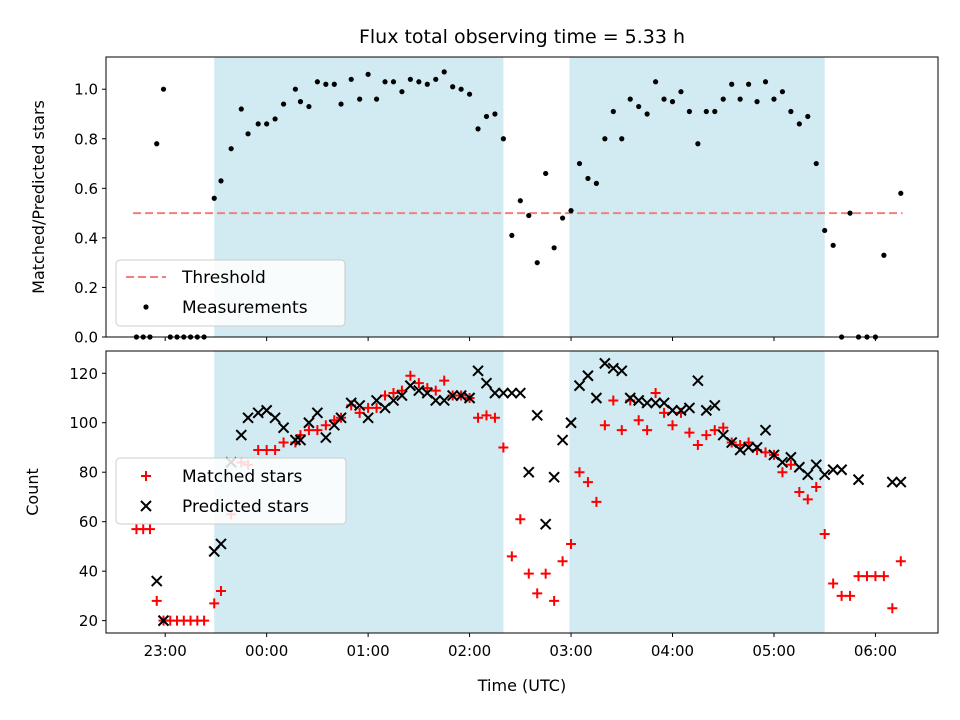 This screenshot has width=960, height=720. Describe the element at coordinates (521, 685) in the screenshot. I see `x-axis-label: Time (UTC)` at that location.